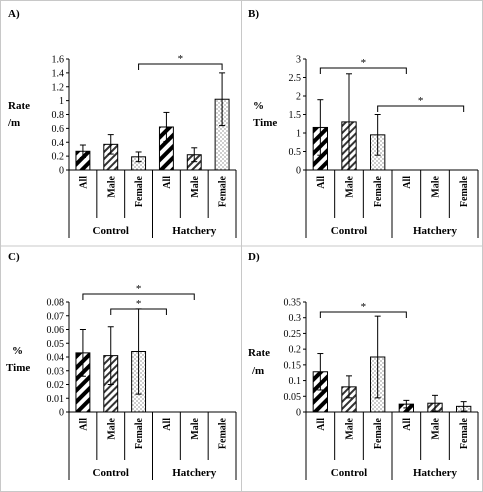  What do you see at coordinates (293, 365) in the screenshot?
I see `y-tick-label: 0.15` at bounding box center [293, 365].